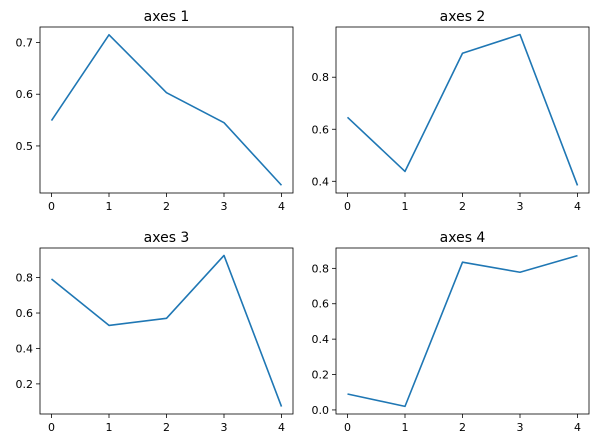 This screenshot has width=600, height=448. Describe the element at coordinates (25, 43) in the screenshot. I see `y-tick-label: 0.7` at that location.